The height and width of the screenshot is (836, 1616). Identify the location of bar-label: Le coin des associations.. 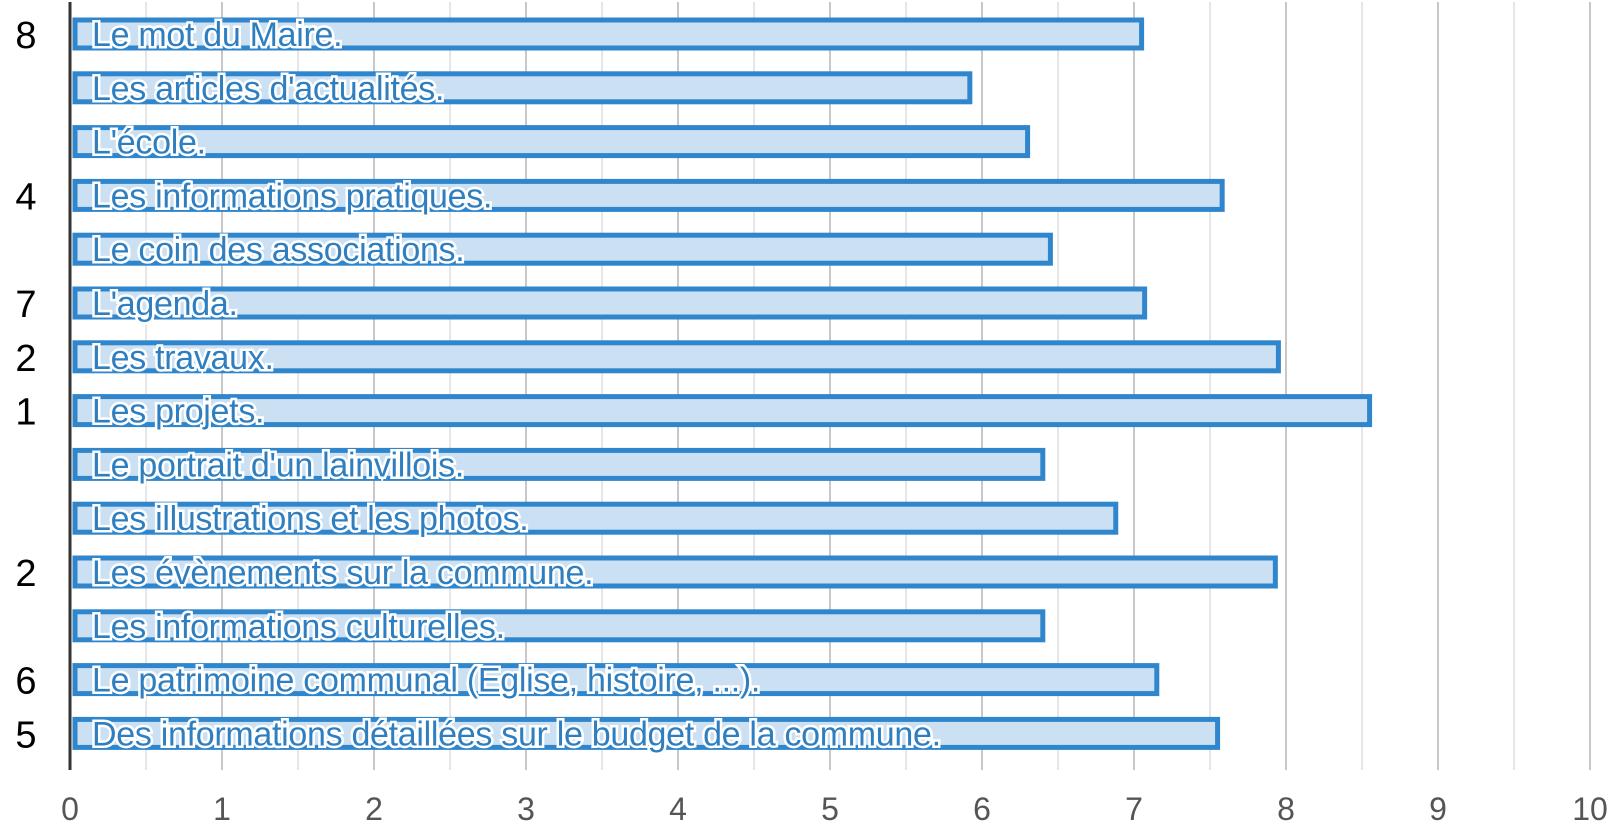
(278, 250).